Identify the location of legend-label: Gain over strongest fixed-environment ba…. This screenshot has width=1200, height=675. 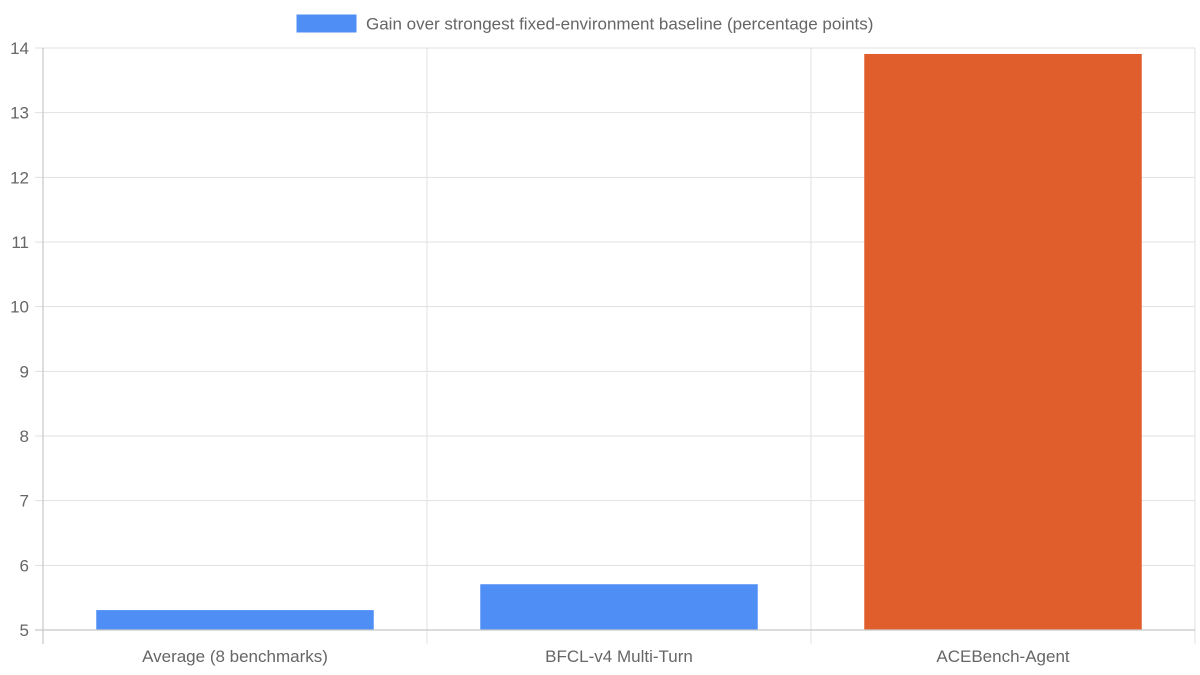
(619, 24).